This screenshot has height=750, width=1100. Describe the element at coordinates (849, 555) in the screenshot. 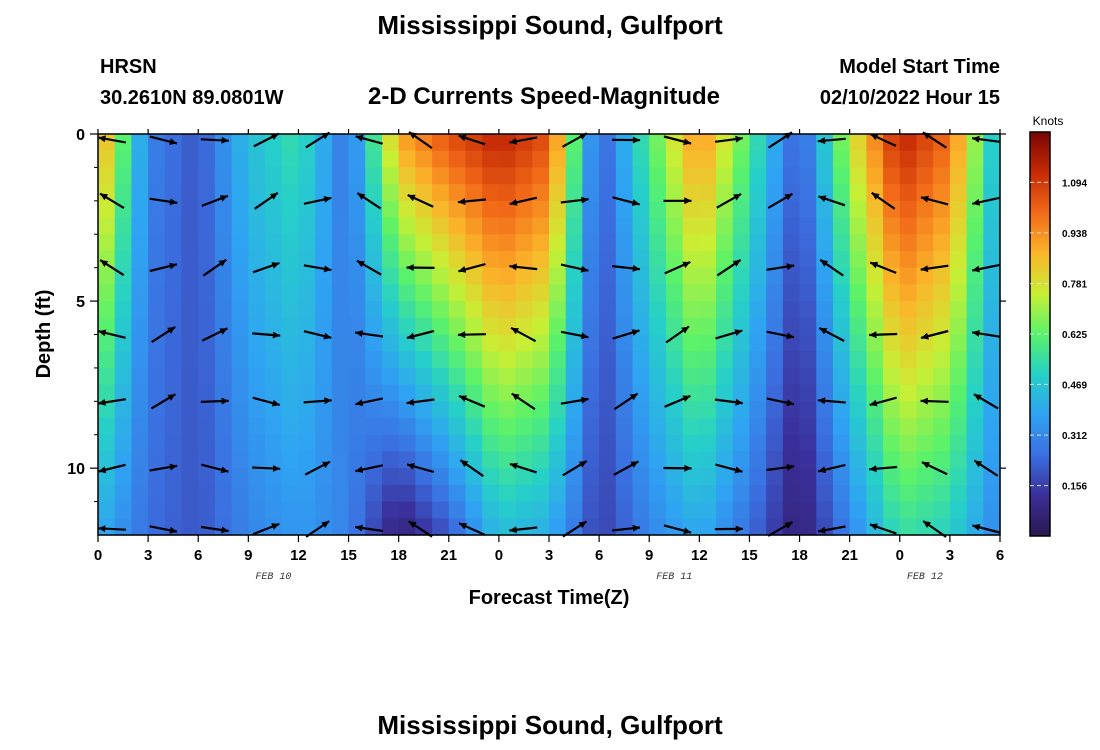

I see `x-tick-label: 21` at that location.